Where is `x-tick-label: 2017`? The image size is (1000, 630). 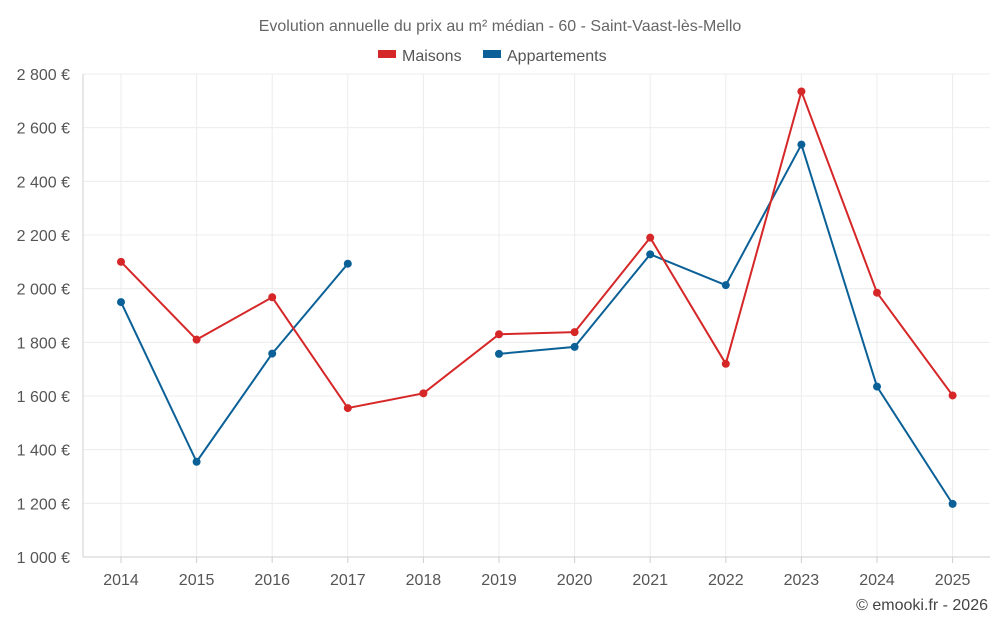 x-tick-label: 2017 is located at coordinates (348, 580).